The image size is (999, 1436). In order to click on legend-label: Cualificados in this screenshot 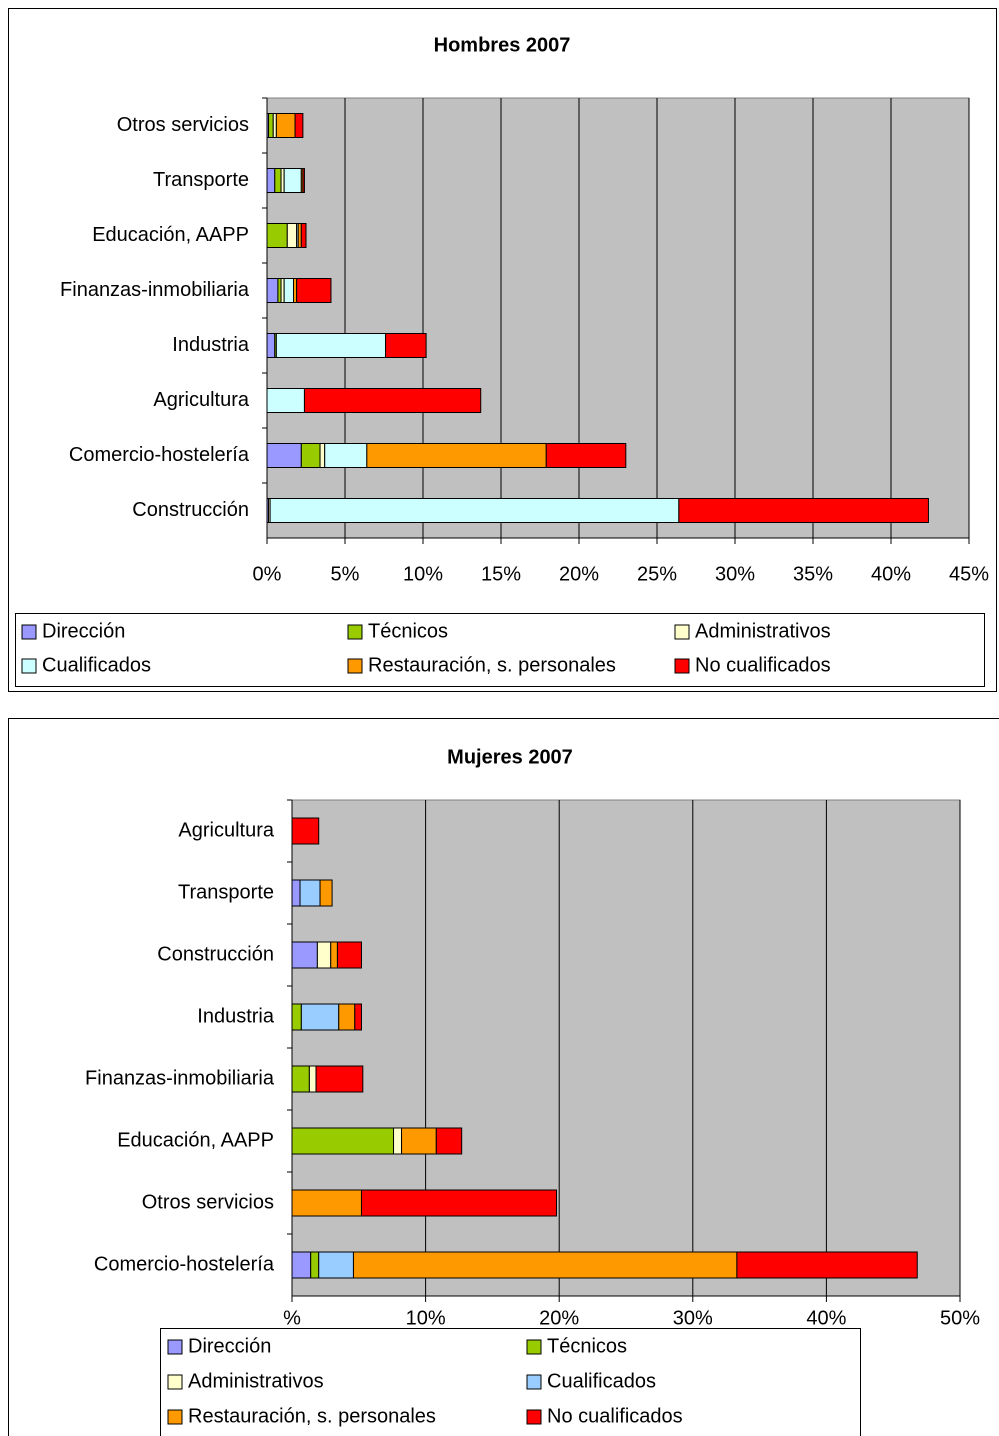, I will do `click(96, 665)`.